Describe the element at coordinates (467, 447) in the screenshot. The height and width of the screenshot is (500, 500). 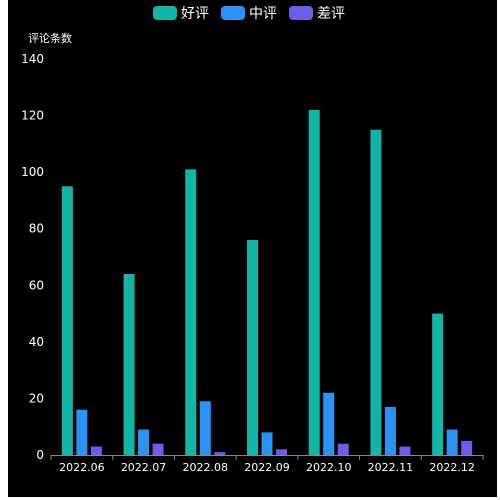
I see `bar-差评-2022.12` at that location.